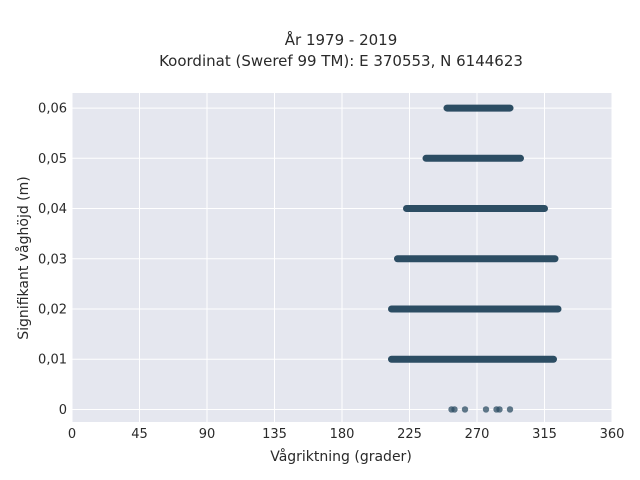 The width and height of the screenshot is (640, 480). What do you see at coordinates (342, 434) in the screenshot?
I see `x-tick-label: 180` at bounding box center [342, 434].